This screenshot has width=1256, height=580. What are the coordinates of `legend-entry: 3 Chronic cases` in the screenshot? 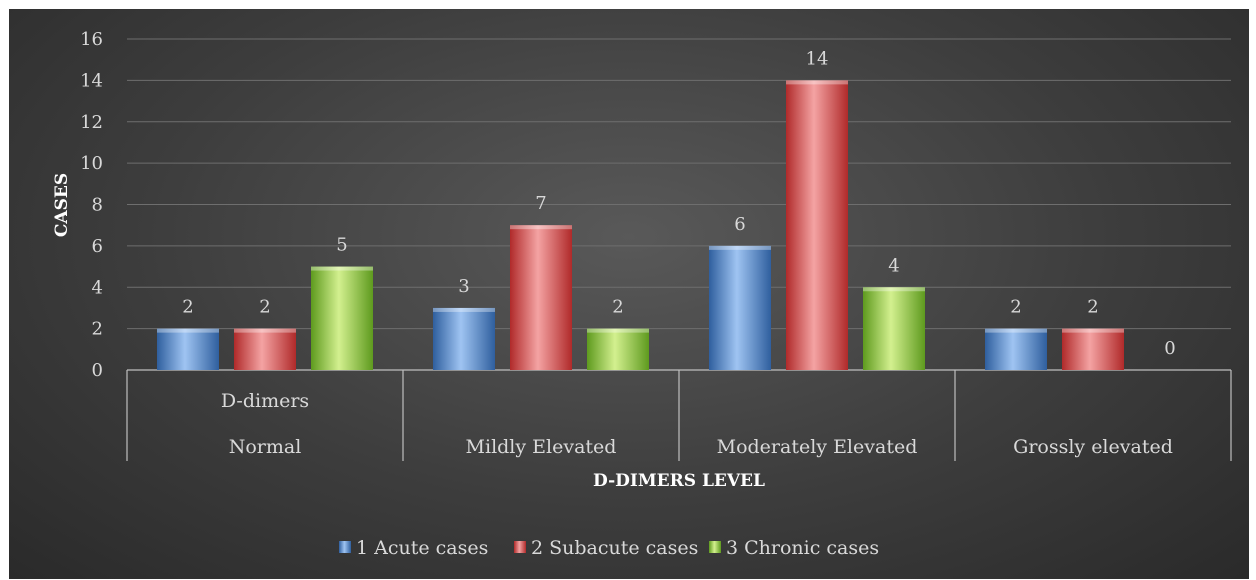 It's located at (802, 548).